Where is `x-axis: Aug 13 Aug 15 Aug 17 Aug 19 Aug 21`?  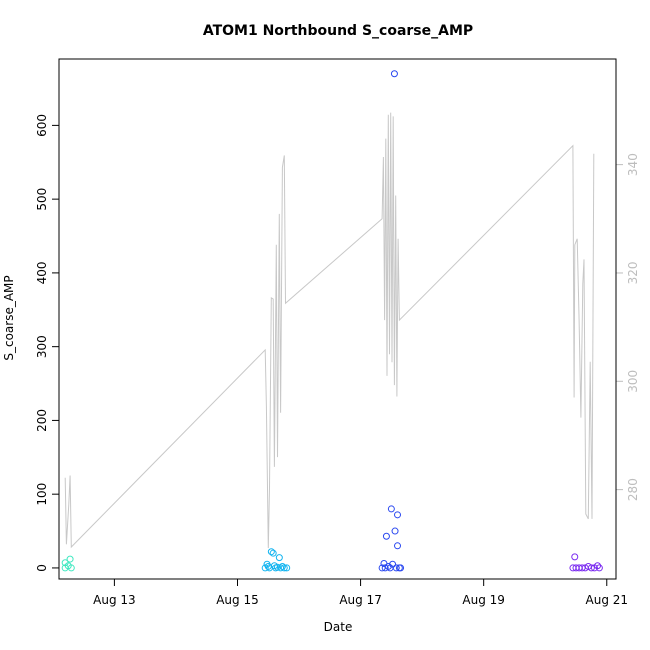
x-axis: Aug 13 Aug 15 Aug 17 Aug 19 Aug 21 is located at coordinates (361, 592).